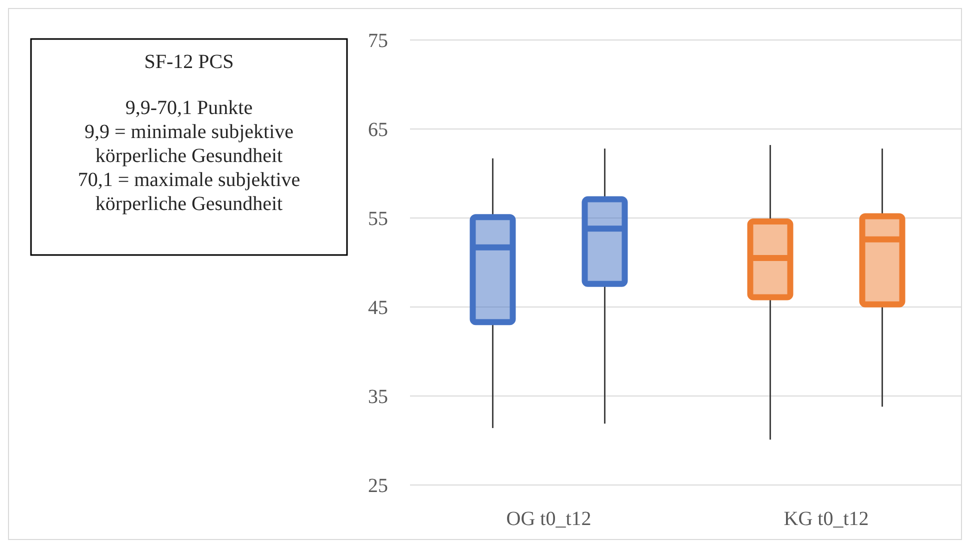  What do you see at coordinates (378, 397) in the screenshot?
I see `y-tick-label: 35` at bounding box center [378, 397].